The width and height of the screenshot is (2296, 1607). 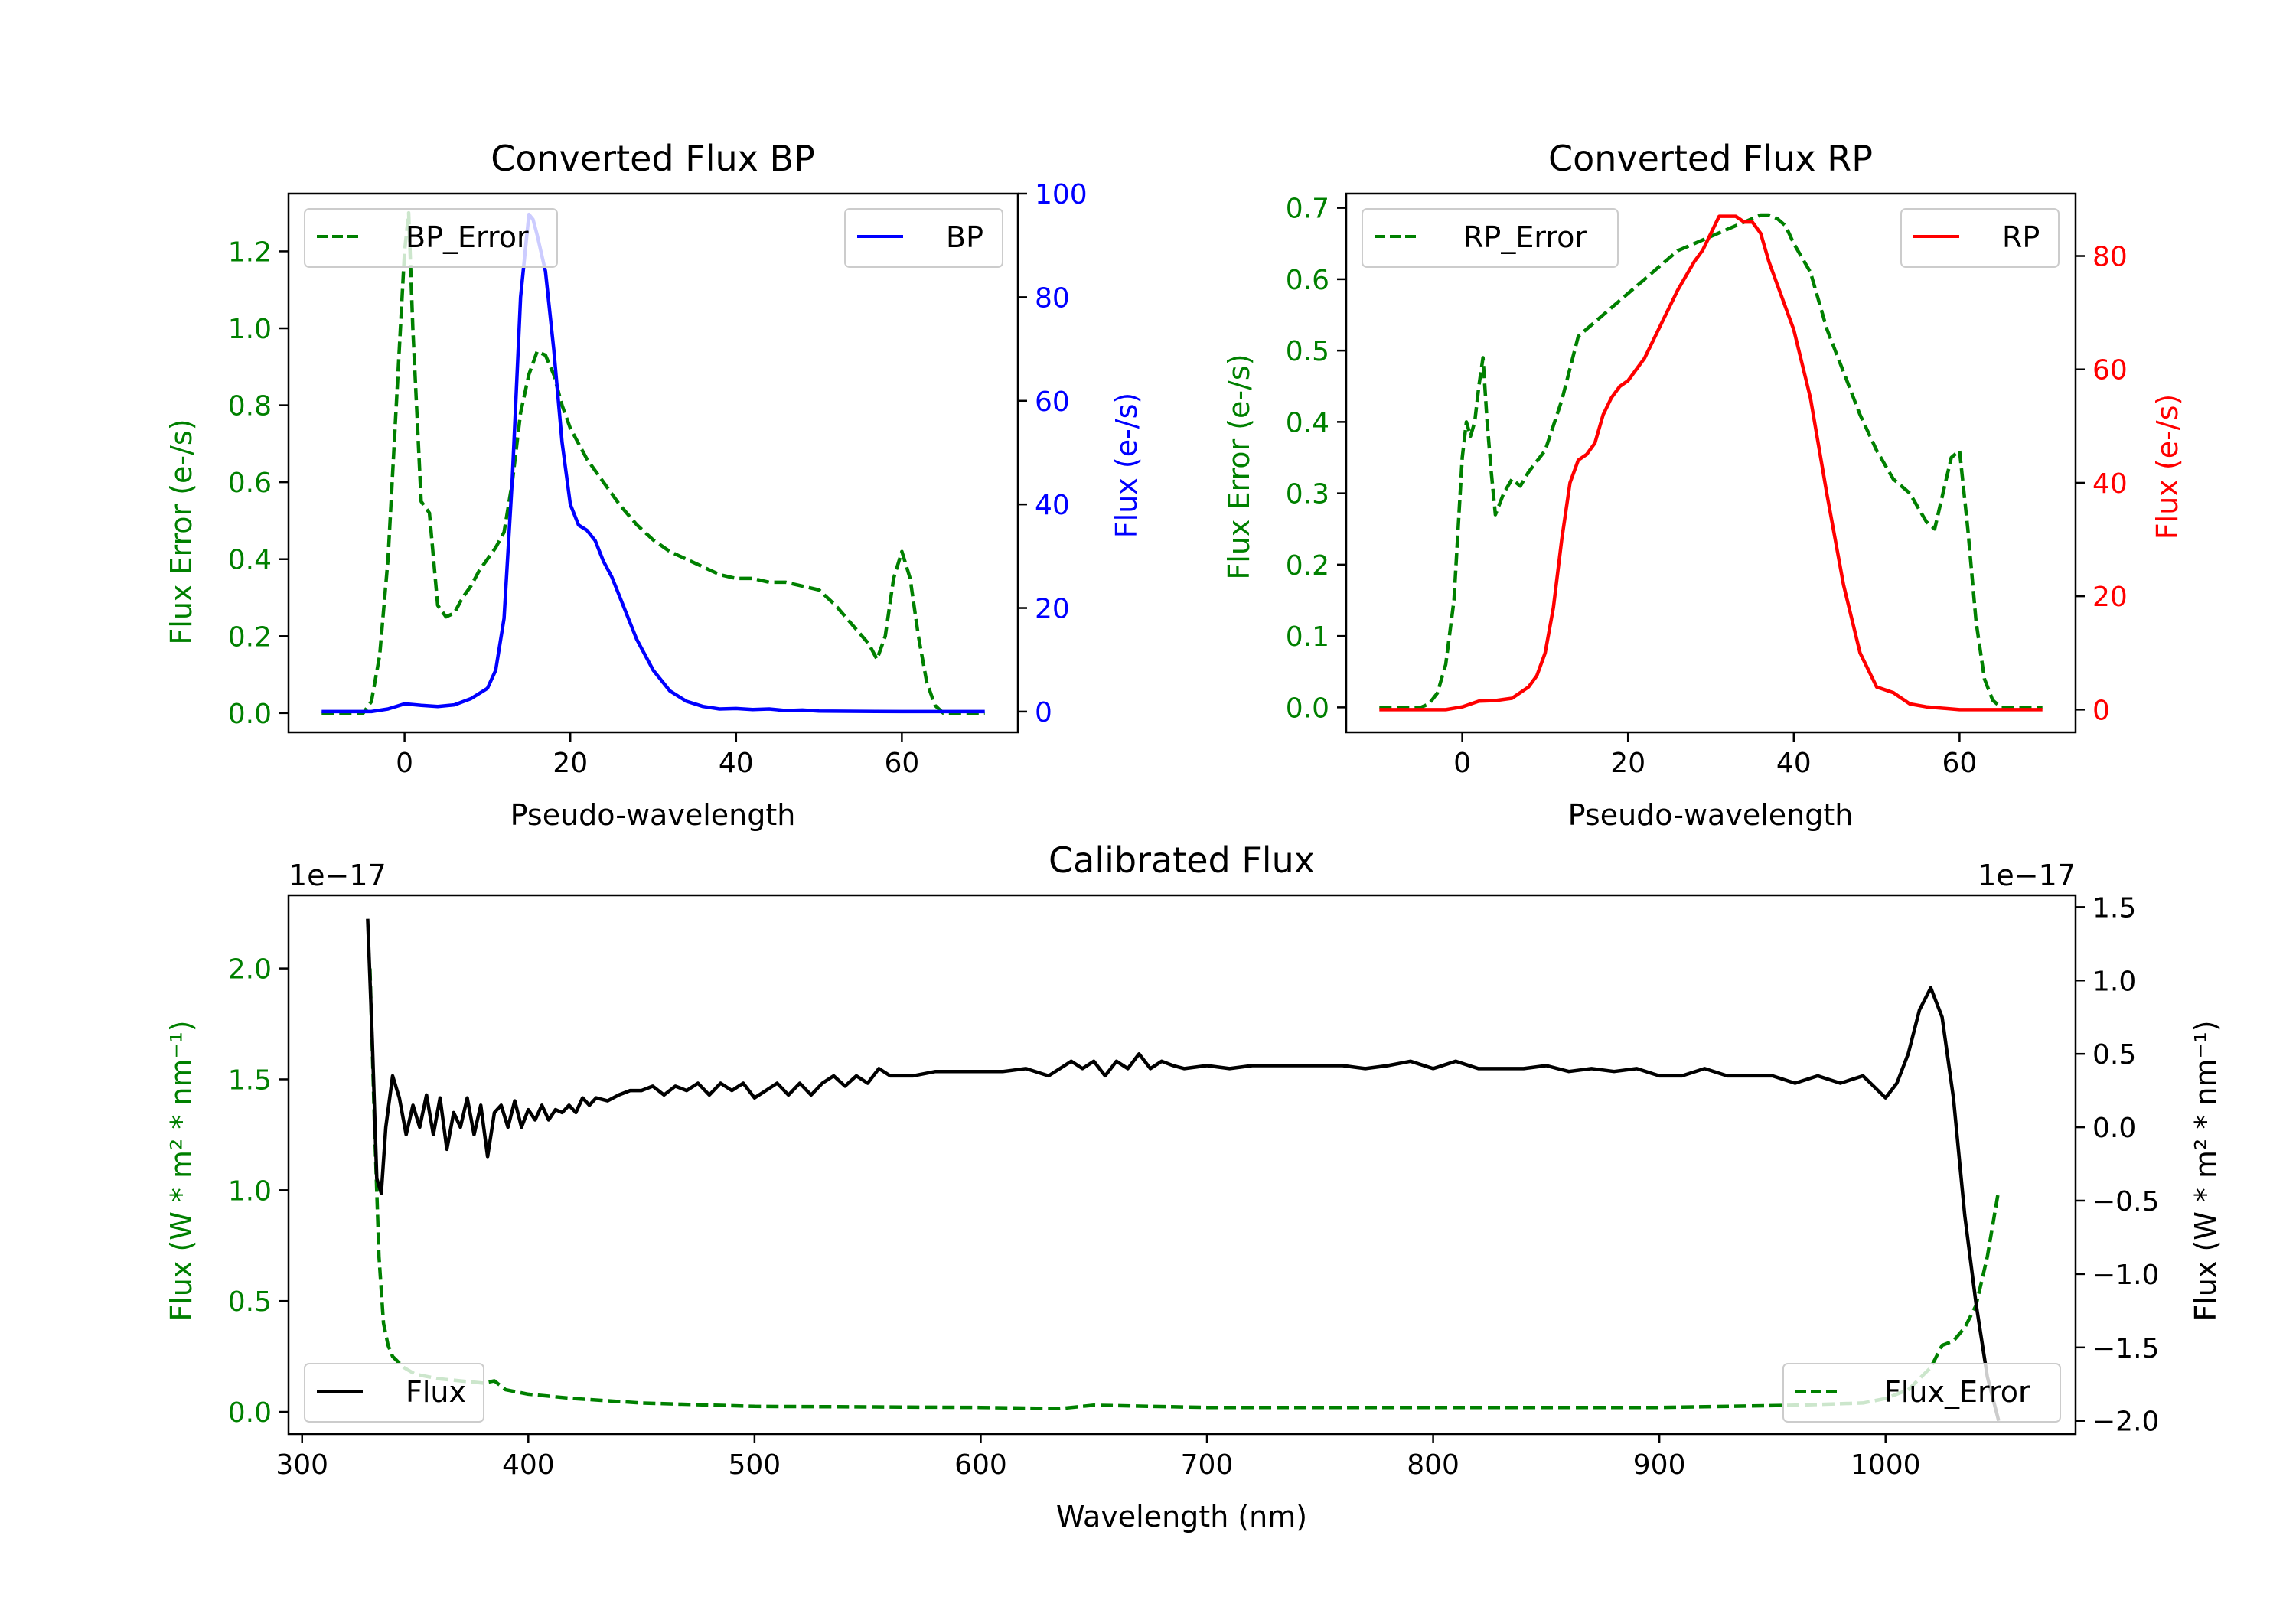 What do you see at coordinates (2114, 1128) in the screenshot?
I see `cal-y-right-tick-label: 0.0` at bounding box center [2114, 1128].